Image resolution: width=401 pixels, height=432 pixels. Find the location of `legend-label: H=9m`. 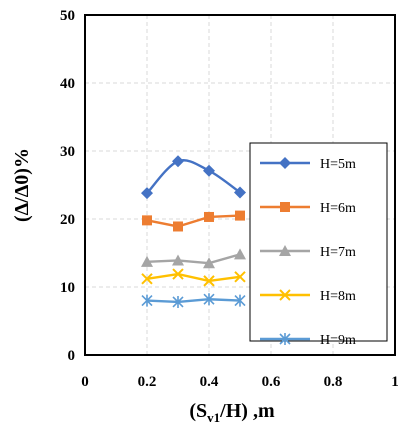

legend-label: H=9m is located at coordinates (338, 340).